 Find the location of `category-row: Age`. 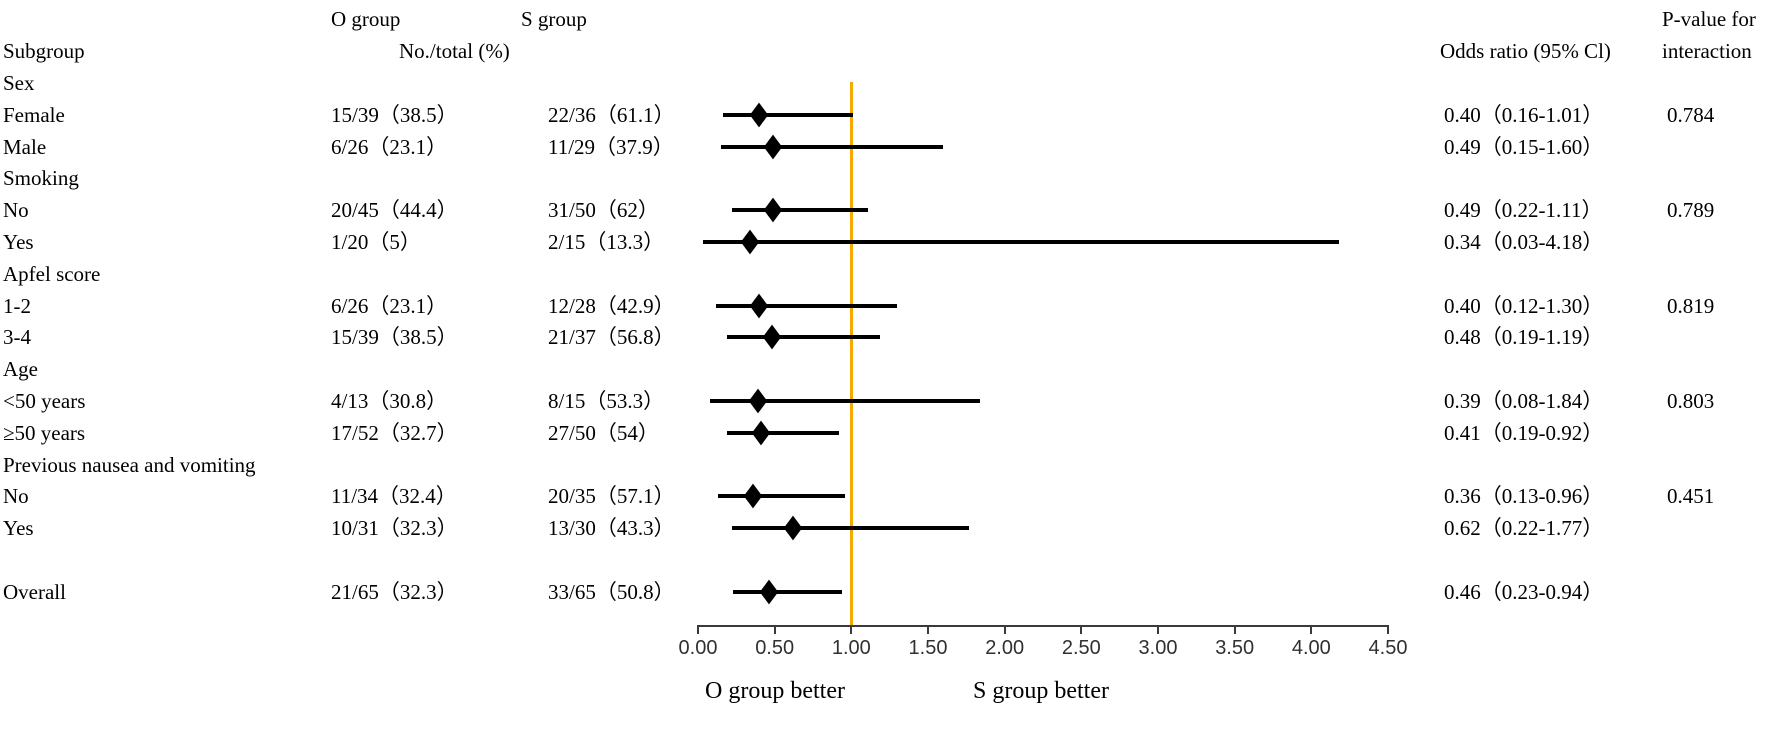

category-row: Age is located at coordinates (886, 369).